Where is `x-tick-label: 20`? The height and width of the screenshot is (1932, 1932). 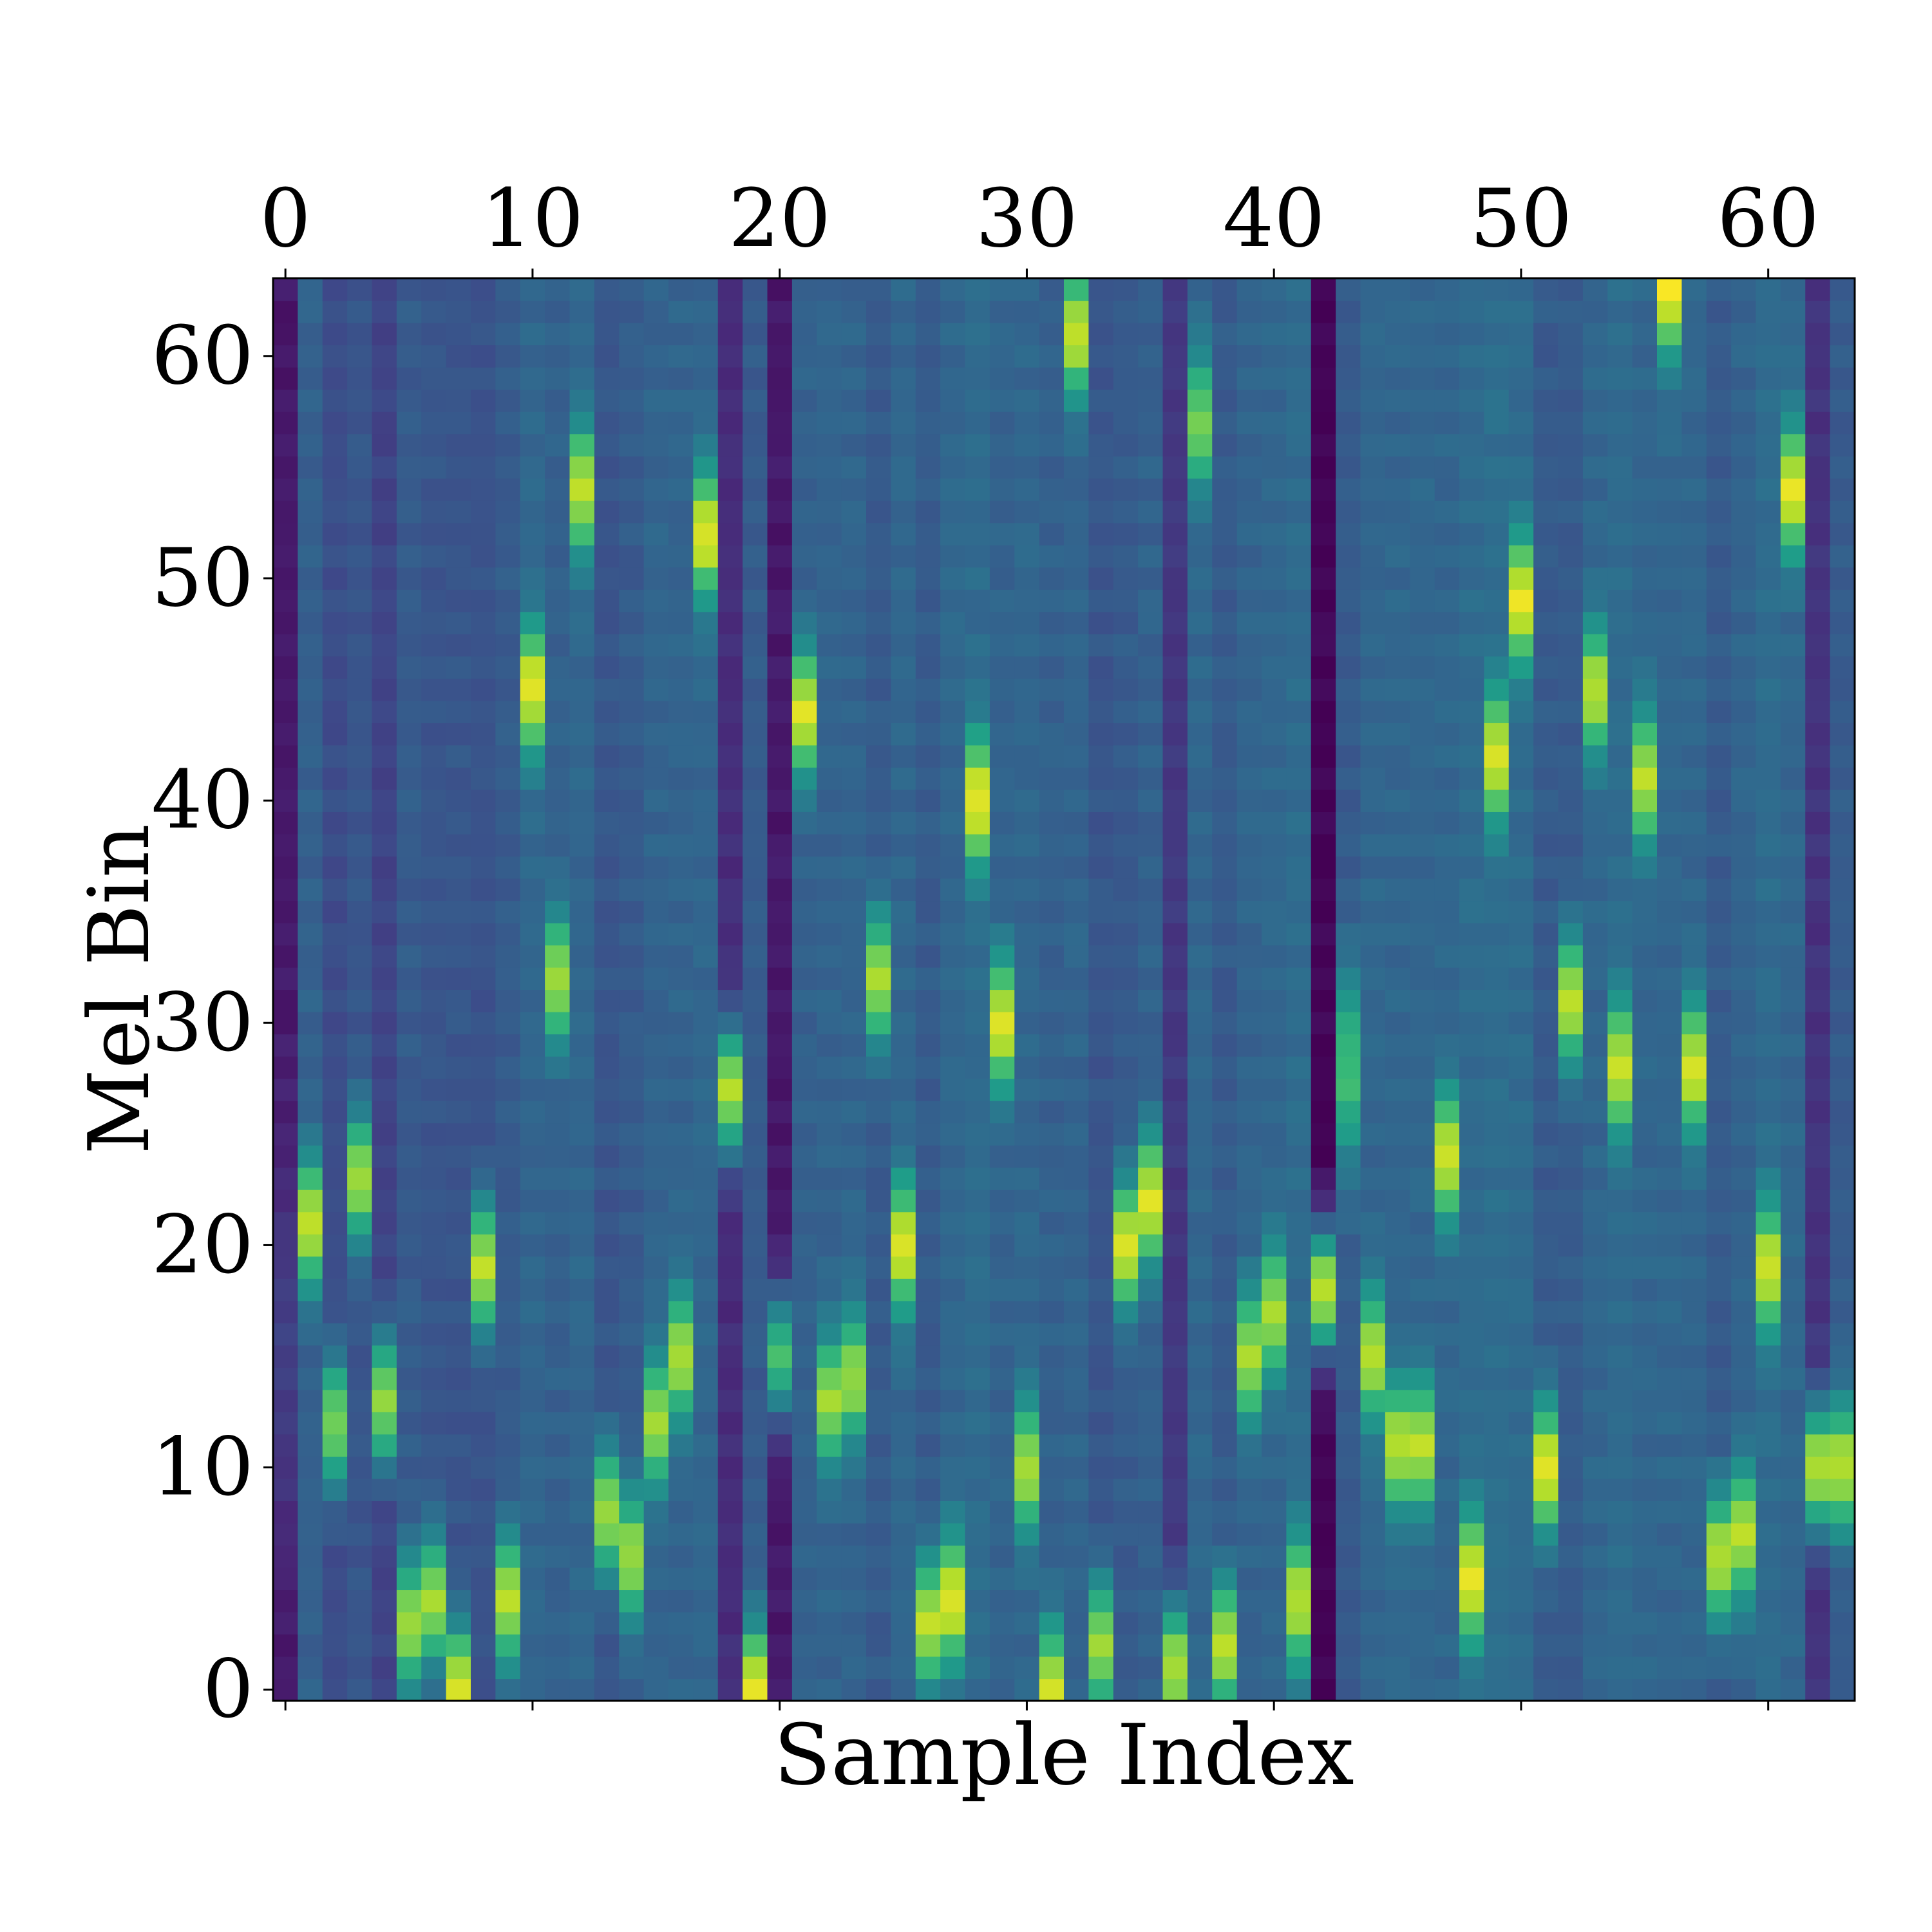
x-tick-label: 20 is located at coordinates (780, 218).